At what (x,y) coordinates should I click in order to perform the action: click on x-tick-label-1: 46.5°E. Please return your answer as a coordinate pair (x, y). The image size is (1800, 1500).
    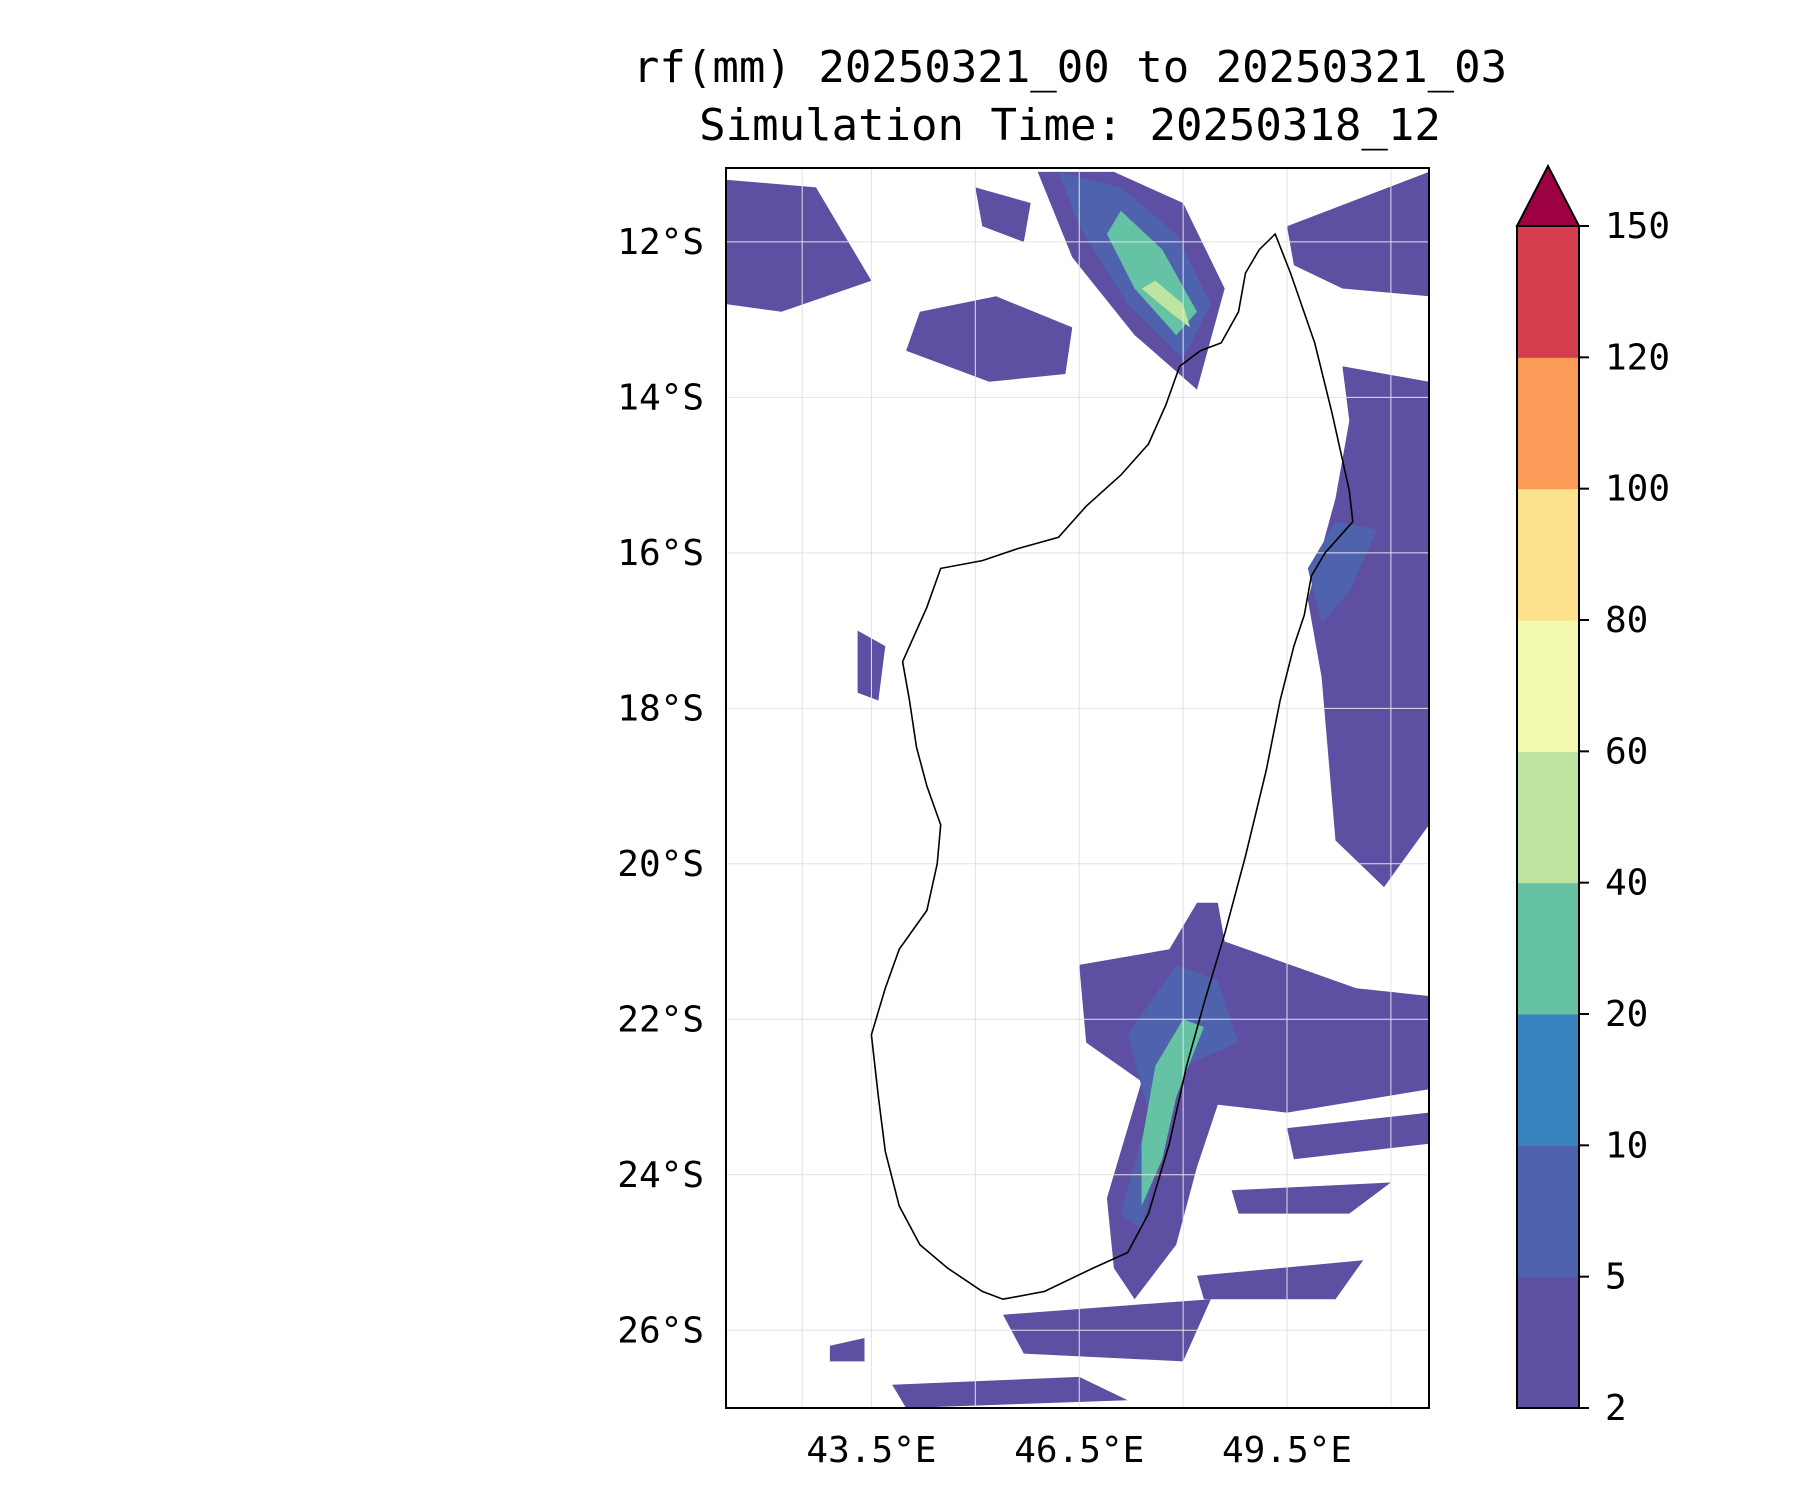
    Looking at the image, I should click on (1079, 1450).